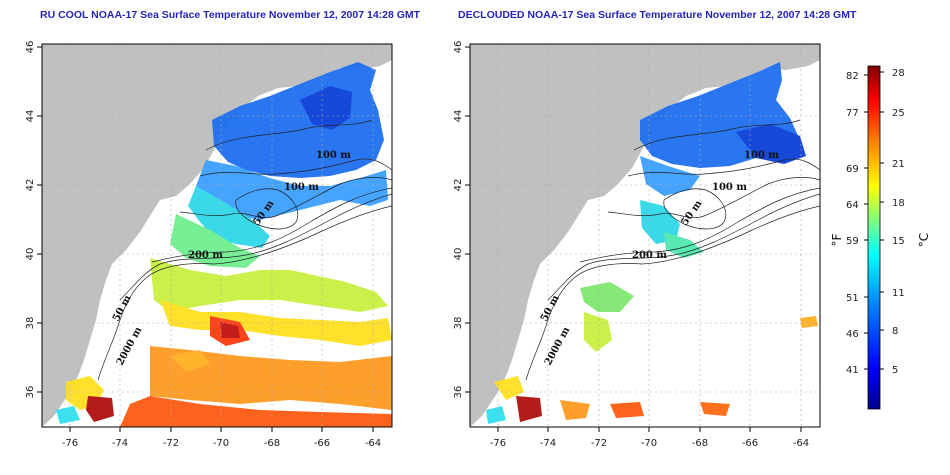 This screenshot has height=475, width=950. I want to click on colorbar-c-8: 8, so click(895, 331).